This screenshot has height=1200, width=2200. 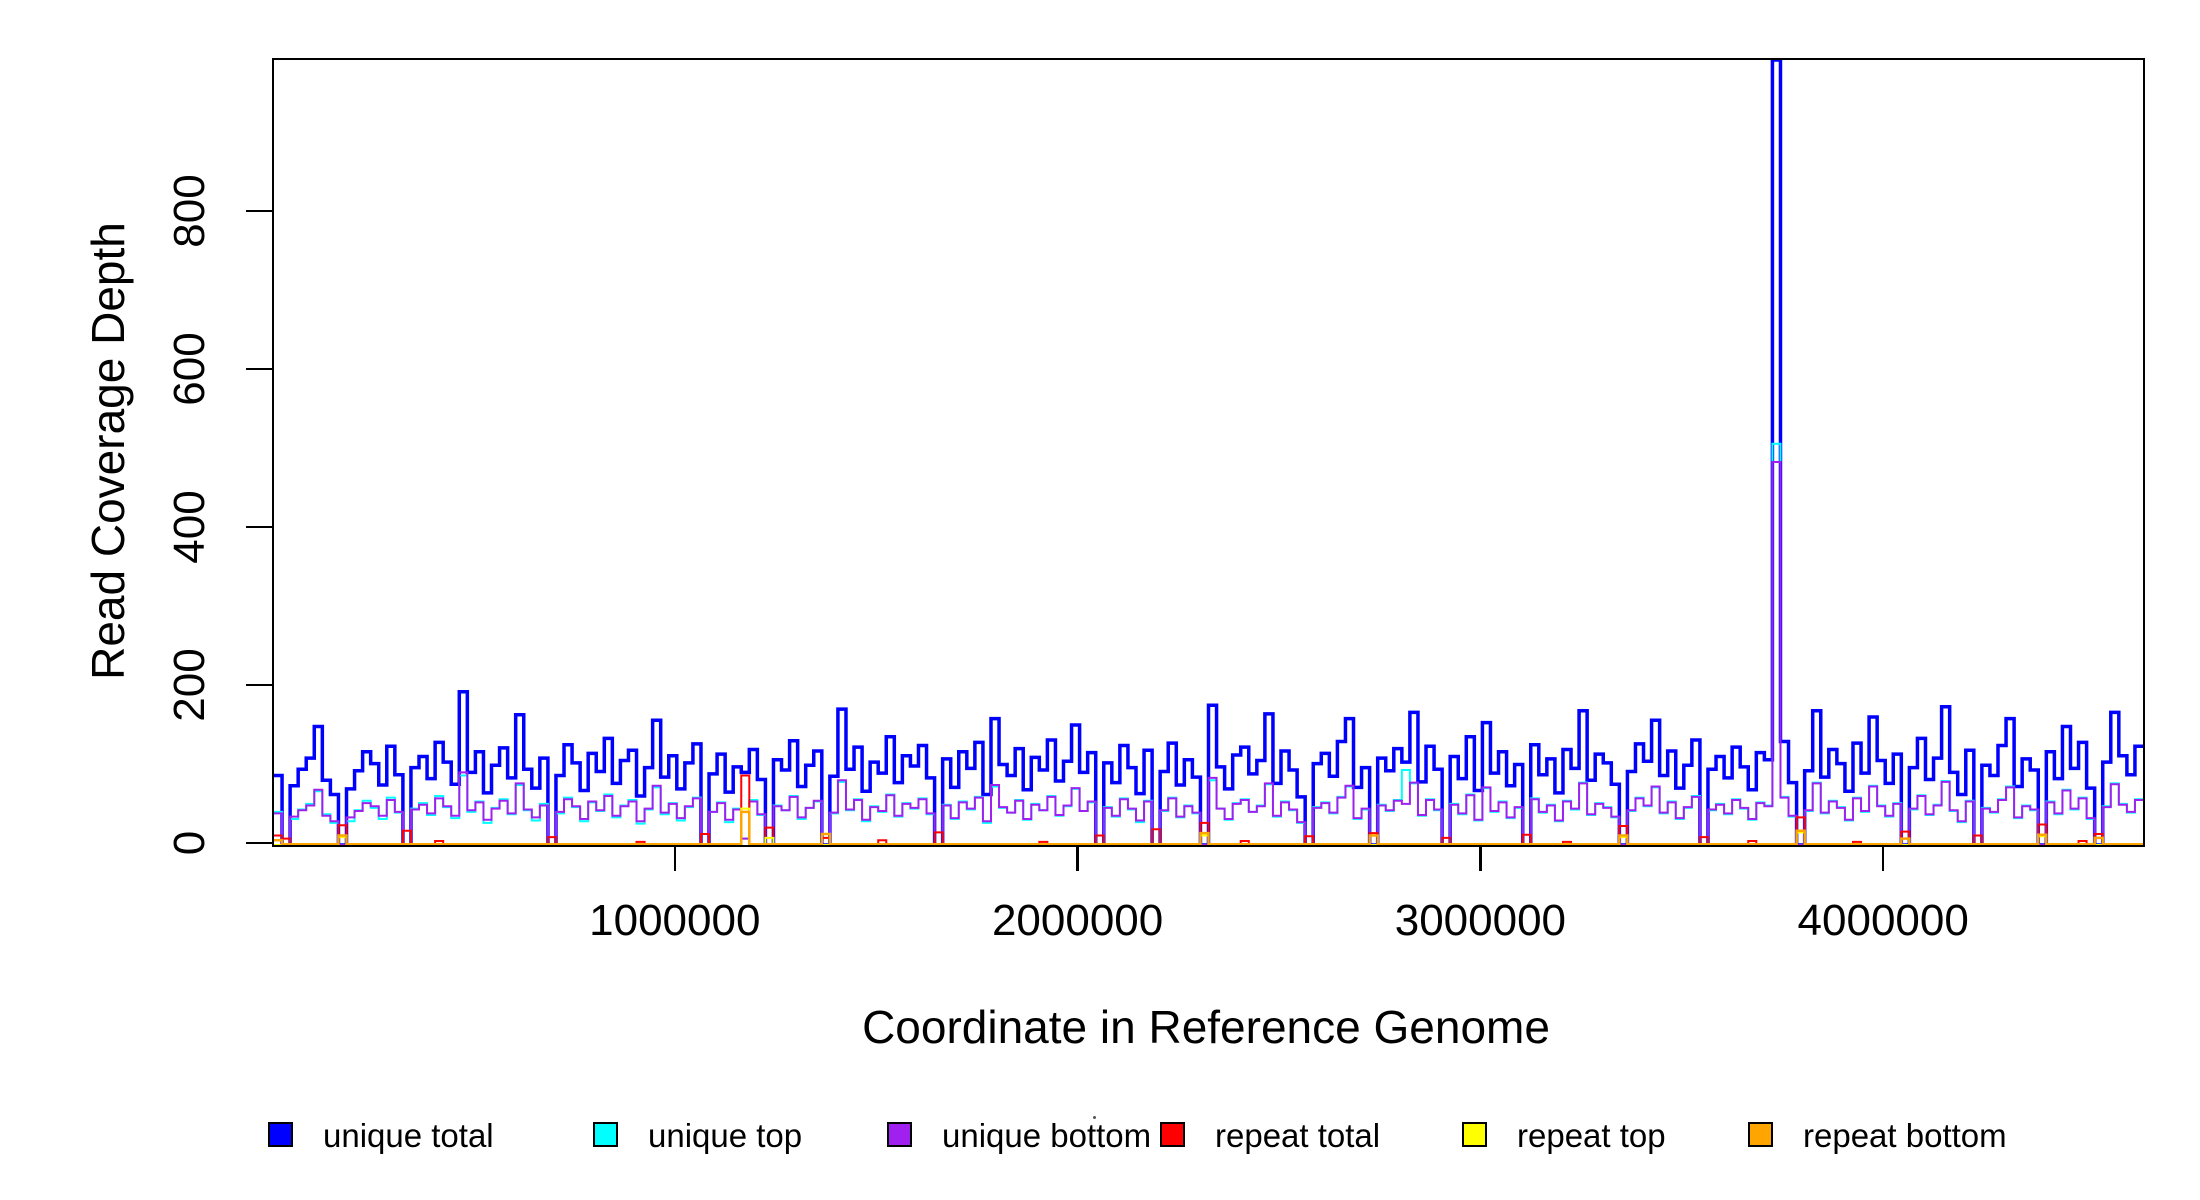 What do you see at coordinates (899, 1134) in the screenshot?
I see `legend-swatch-unique-bottom` at bounding box center [899, 1134].